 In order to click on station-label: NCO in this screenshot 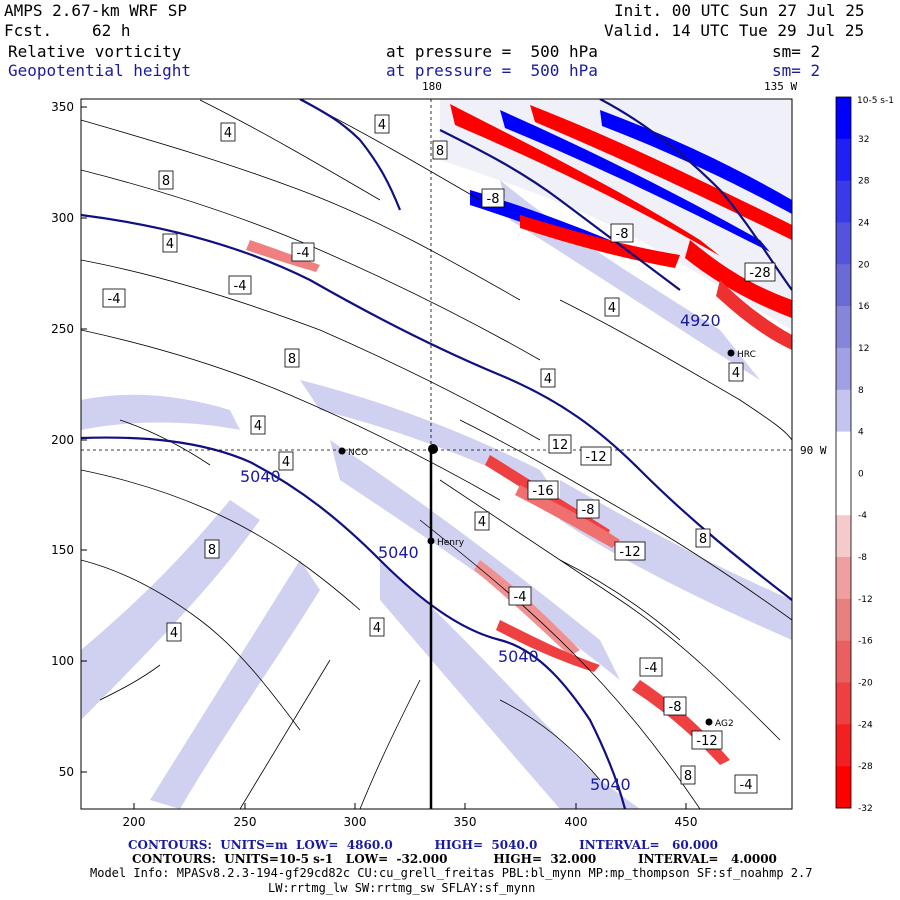, I will do `click(358, 453)`.